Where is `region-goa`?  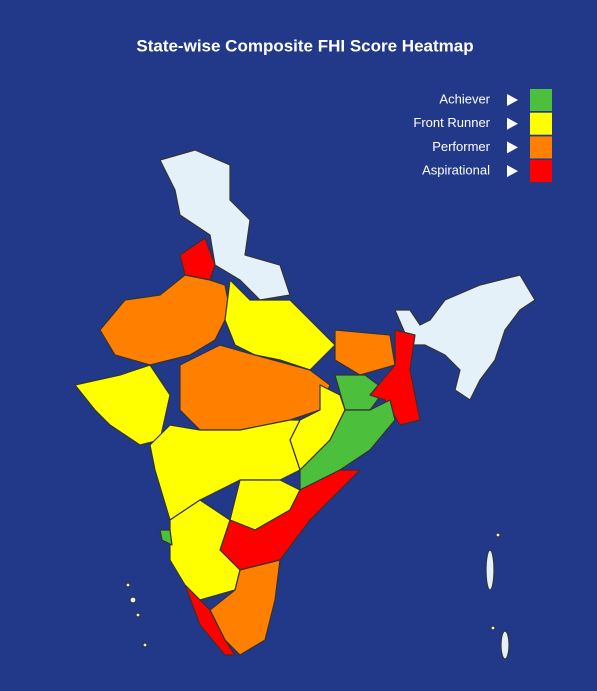 region-goa is located at coordinates (166, 537).